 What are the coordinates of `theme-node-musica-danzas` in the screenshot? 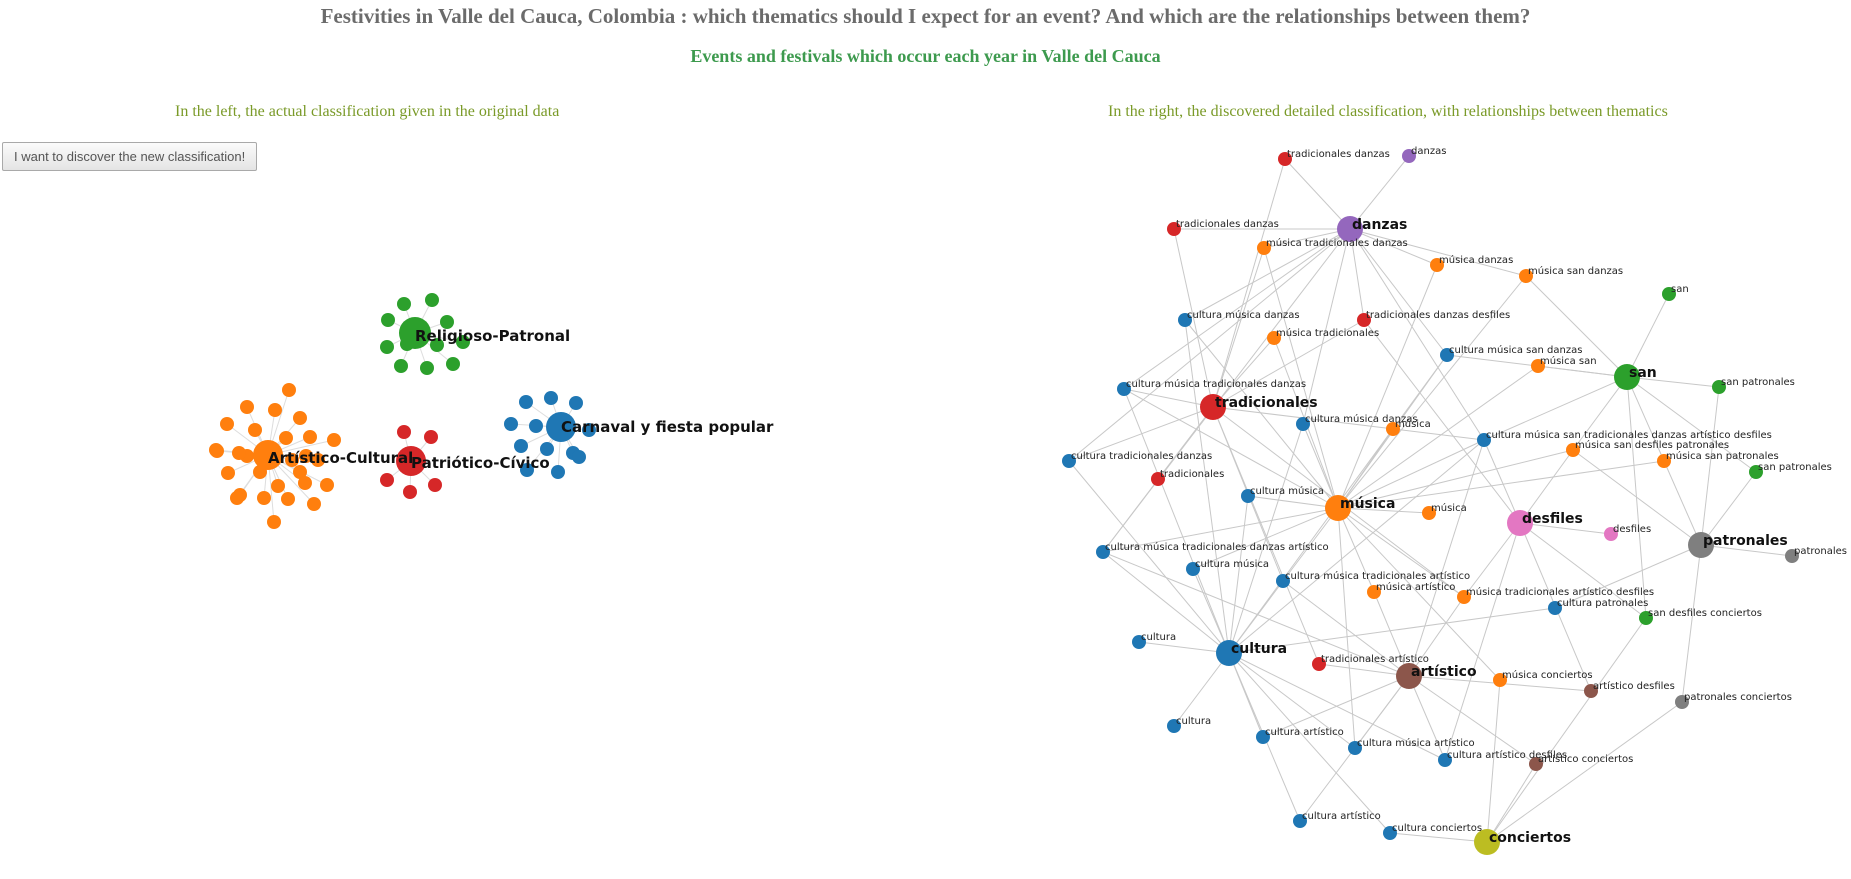 It's located at (1437, 265).